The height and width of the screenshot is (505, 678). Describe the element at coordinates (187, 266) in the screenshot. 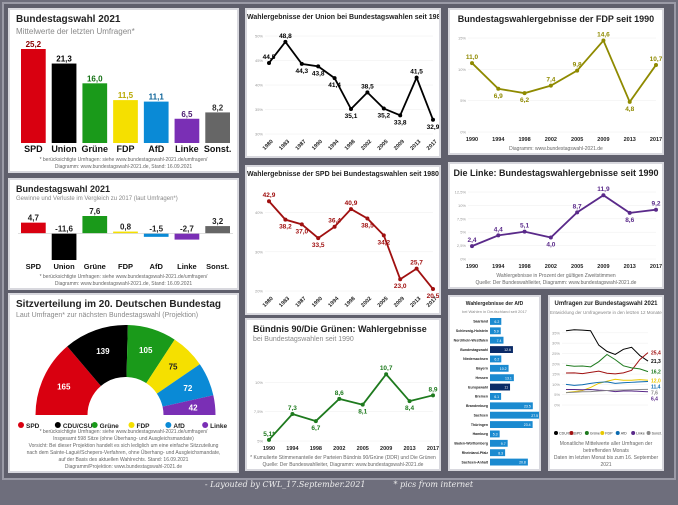

I see `category-label: Linke` at that location.